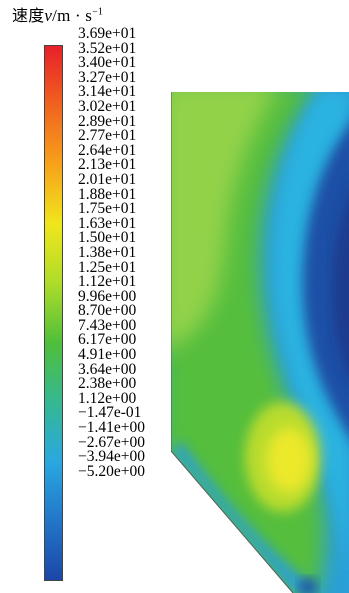 The image size is (349, 593). What do you see at coordinates (107, 282) in the screenshot?
I see `colorbar-tick-label: 1.12e+01` at bounding box center [107, 282].